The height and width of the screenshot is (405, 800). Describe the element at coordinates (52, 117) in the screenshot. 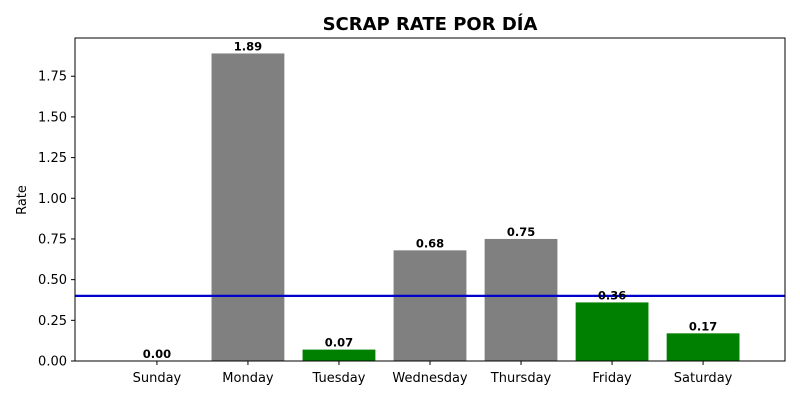

I see `y-tick-label: 1.50` at that location.